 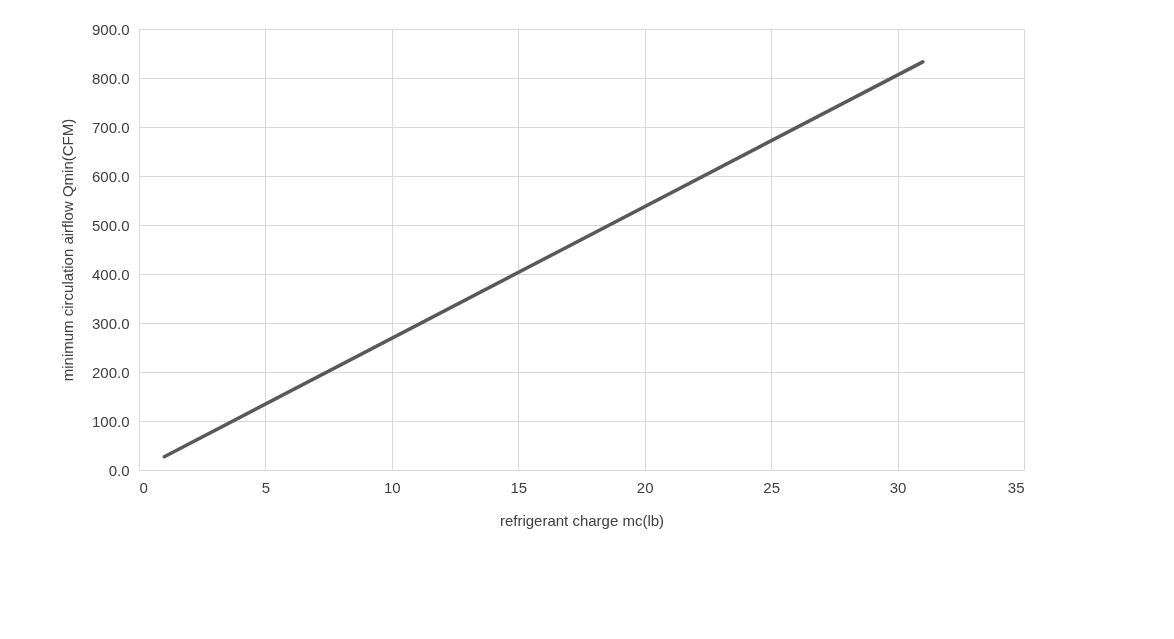 What do you see at coordinates (119, 470) in the screenshot?
I see `y-tick-label: 0.0` at bounding box center [119, 470].